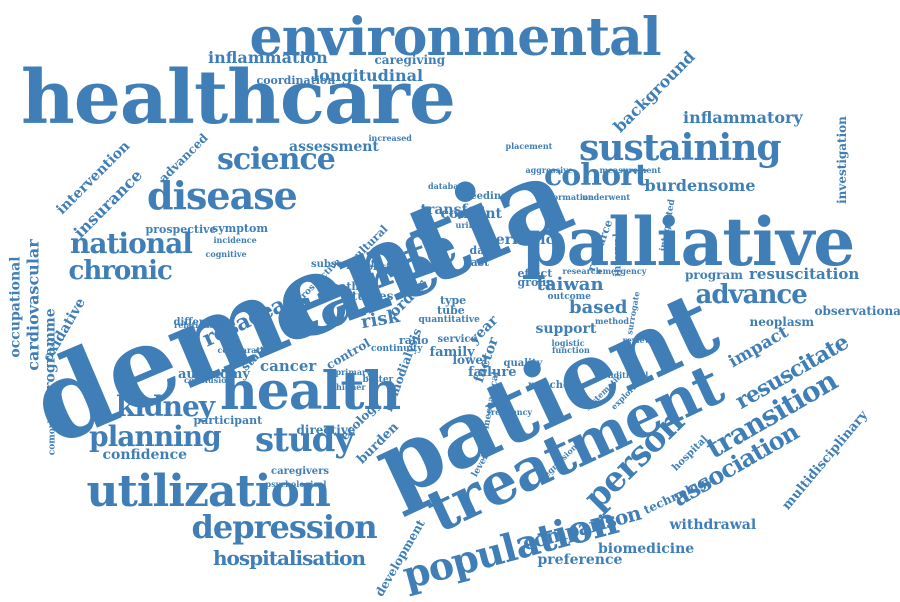  Describe the element at coordinates (630, 170) in the screenshot. I see `cloud-word: measurement` at that location.